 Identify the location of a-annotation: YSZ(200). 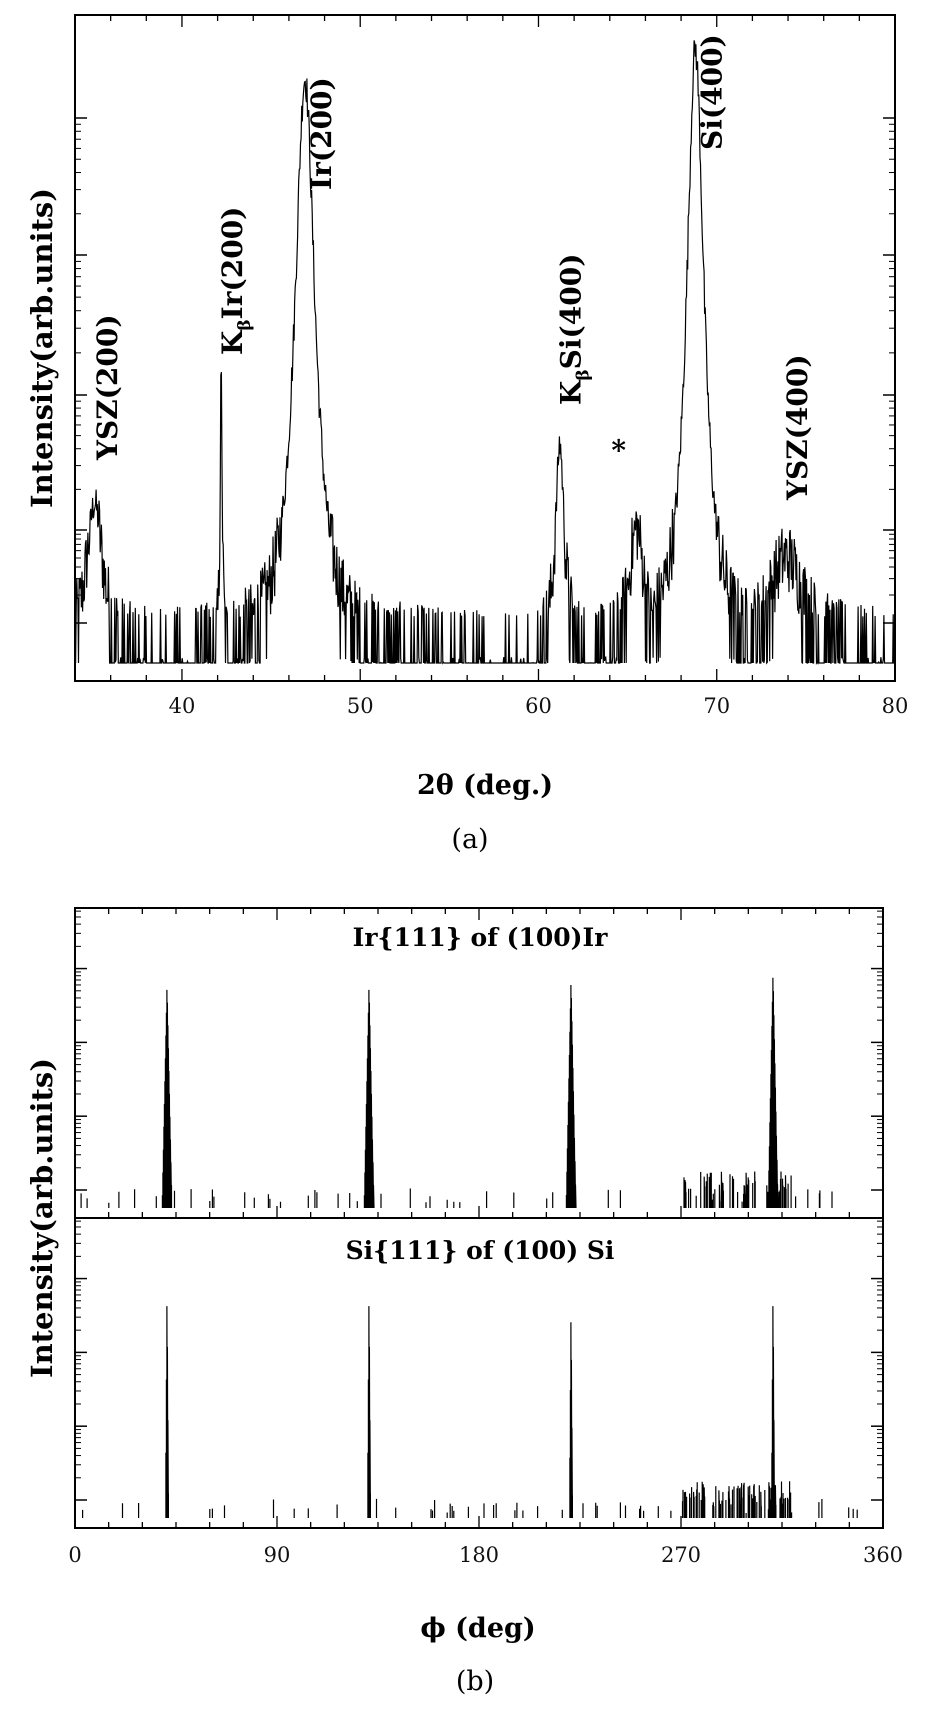
(107, 387).